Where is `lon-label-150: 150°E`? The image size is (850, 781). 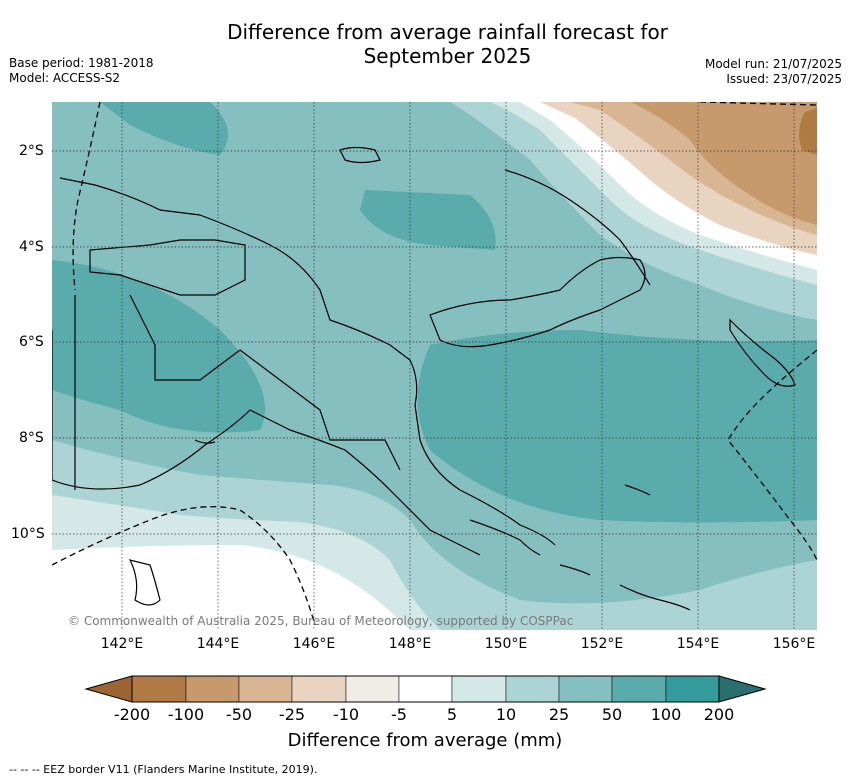 lon-label-150: 150°E is located at coordinates (506, 644).